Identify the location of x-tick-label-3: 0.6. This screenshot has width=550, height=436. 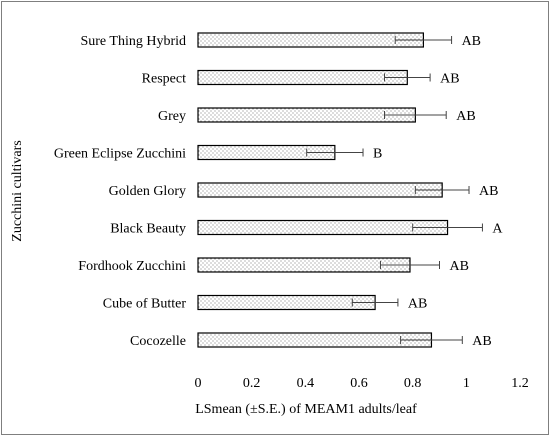
(359, 383).